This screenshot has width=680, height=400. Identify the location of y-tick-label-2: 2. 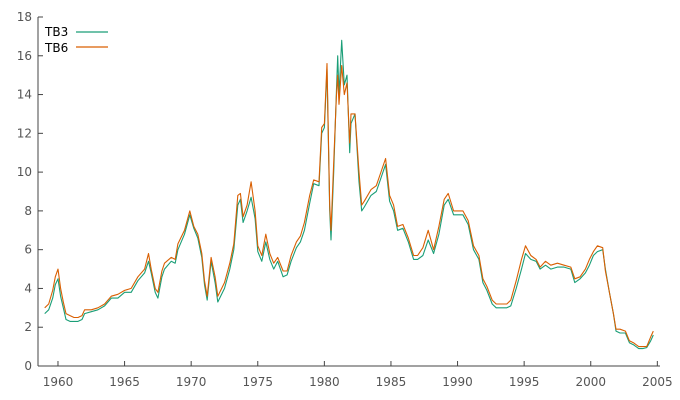
(28, 327).